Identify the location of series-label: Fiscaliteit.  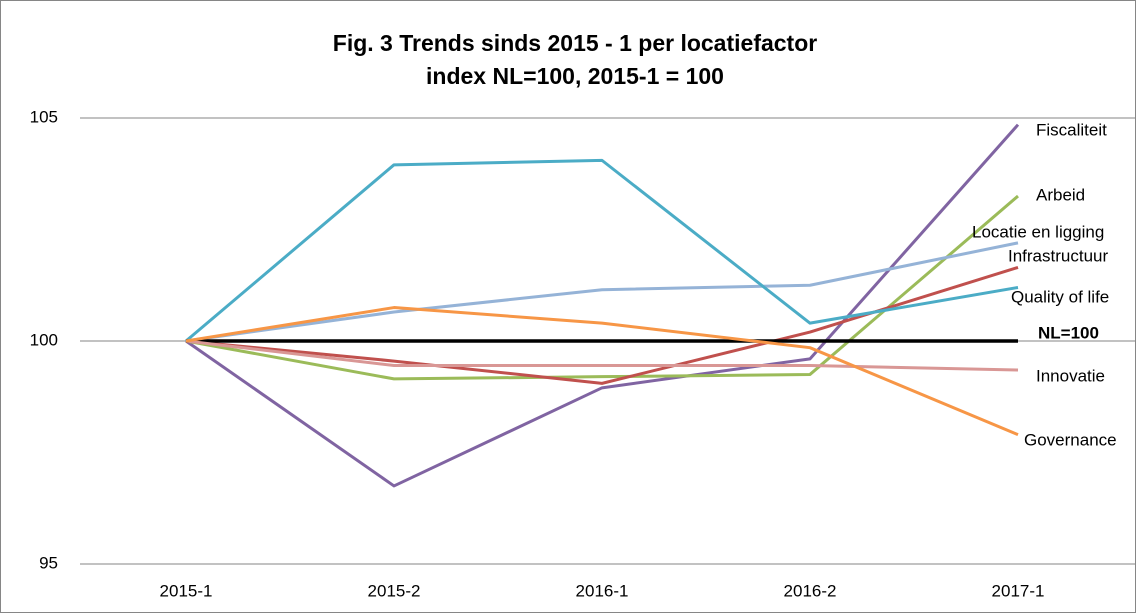
(1071, 129).